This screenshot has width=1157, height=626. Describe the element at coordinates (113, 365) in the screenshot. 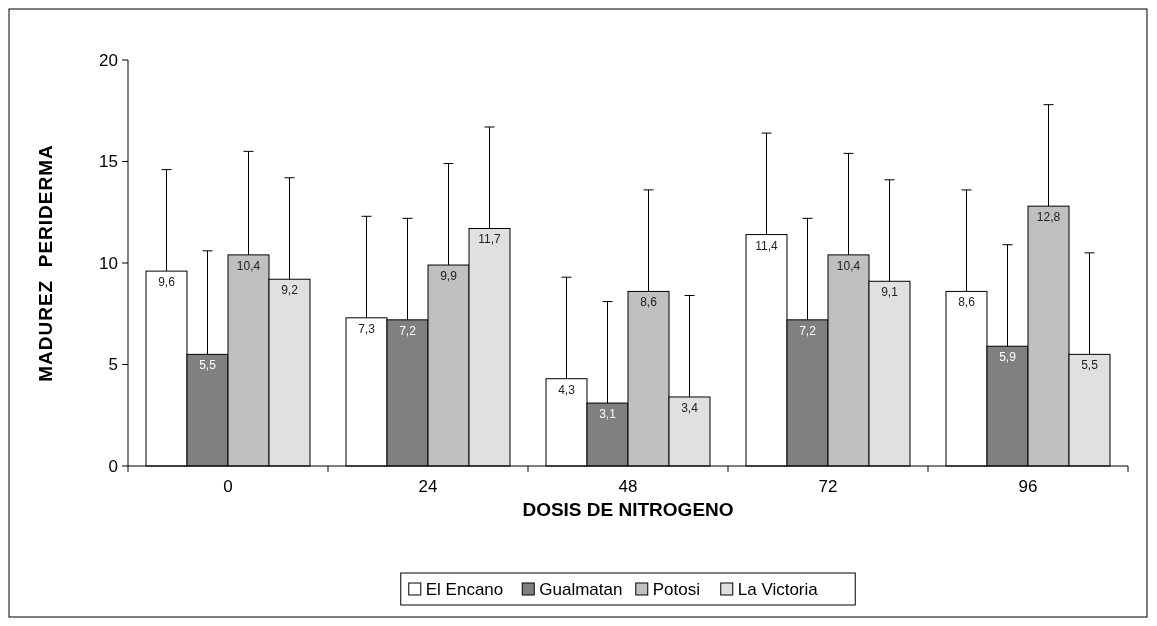

I see `y-tick-label: 5` at that location.